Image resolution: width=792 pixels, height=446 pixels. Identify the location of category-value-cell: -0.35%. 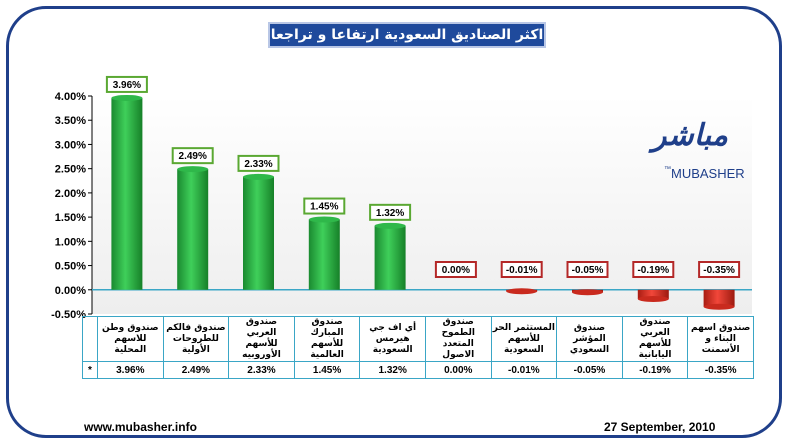
(720, 370).